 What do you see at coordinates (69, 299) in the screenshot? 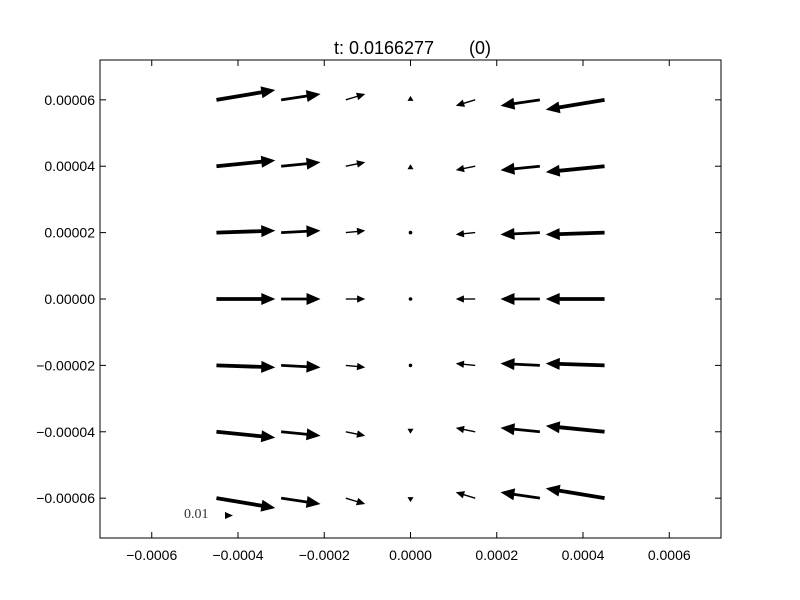
I see `y-tick-label: 0.00000` at bounding box center [69, 299].